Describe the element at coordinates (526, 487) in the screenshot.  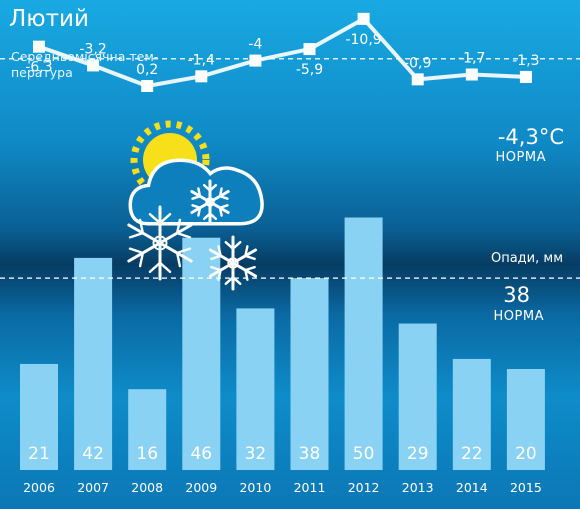
I see `year-label: 2015` at that location.